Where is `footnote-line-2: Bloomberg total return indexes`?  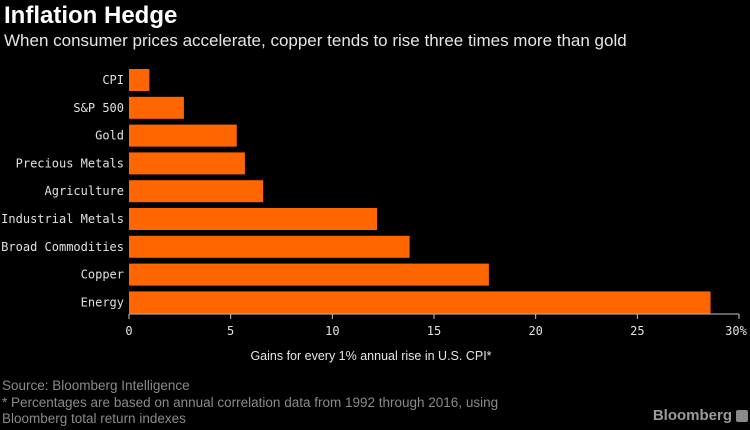 footnote-line-2: Bloomberg total return indexes is located at coordinates (94, 418).